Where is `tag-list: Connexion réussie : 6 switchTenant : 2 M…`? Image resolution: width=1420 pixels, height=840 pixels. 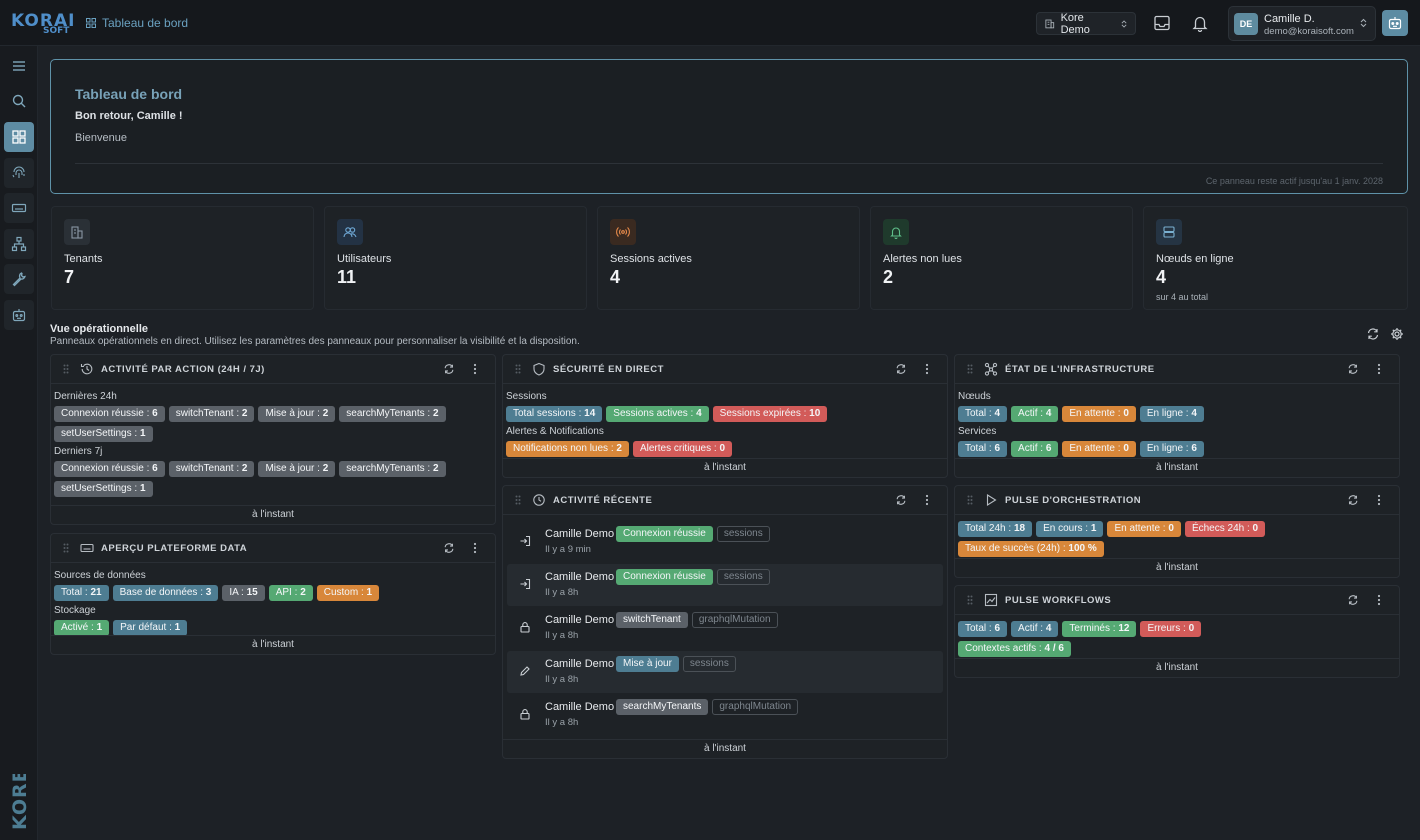
tag-list: Connexion réussie : 6 switchTenant : 2 M… is located at coordinates (254, 479).